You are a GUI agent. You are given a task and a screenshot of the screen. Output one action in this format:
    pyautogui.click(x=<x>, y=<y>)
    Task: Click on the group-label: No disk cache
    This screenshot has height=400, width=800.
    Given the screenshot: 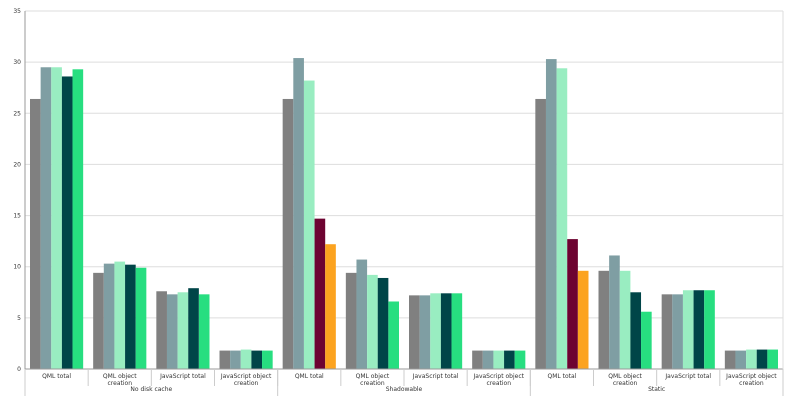 What is the action you would take?
    pyautogui.click(x=151, y=389)
    